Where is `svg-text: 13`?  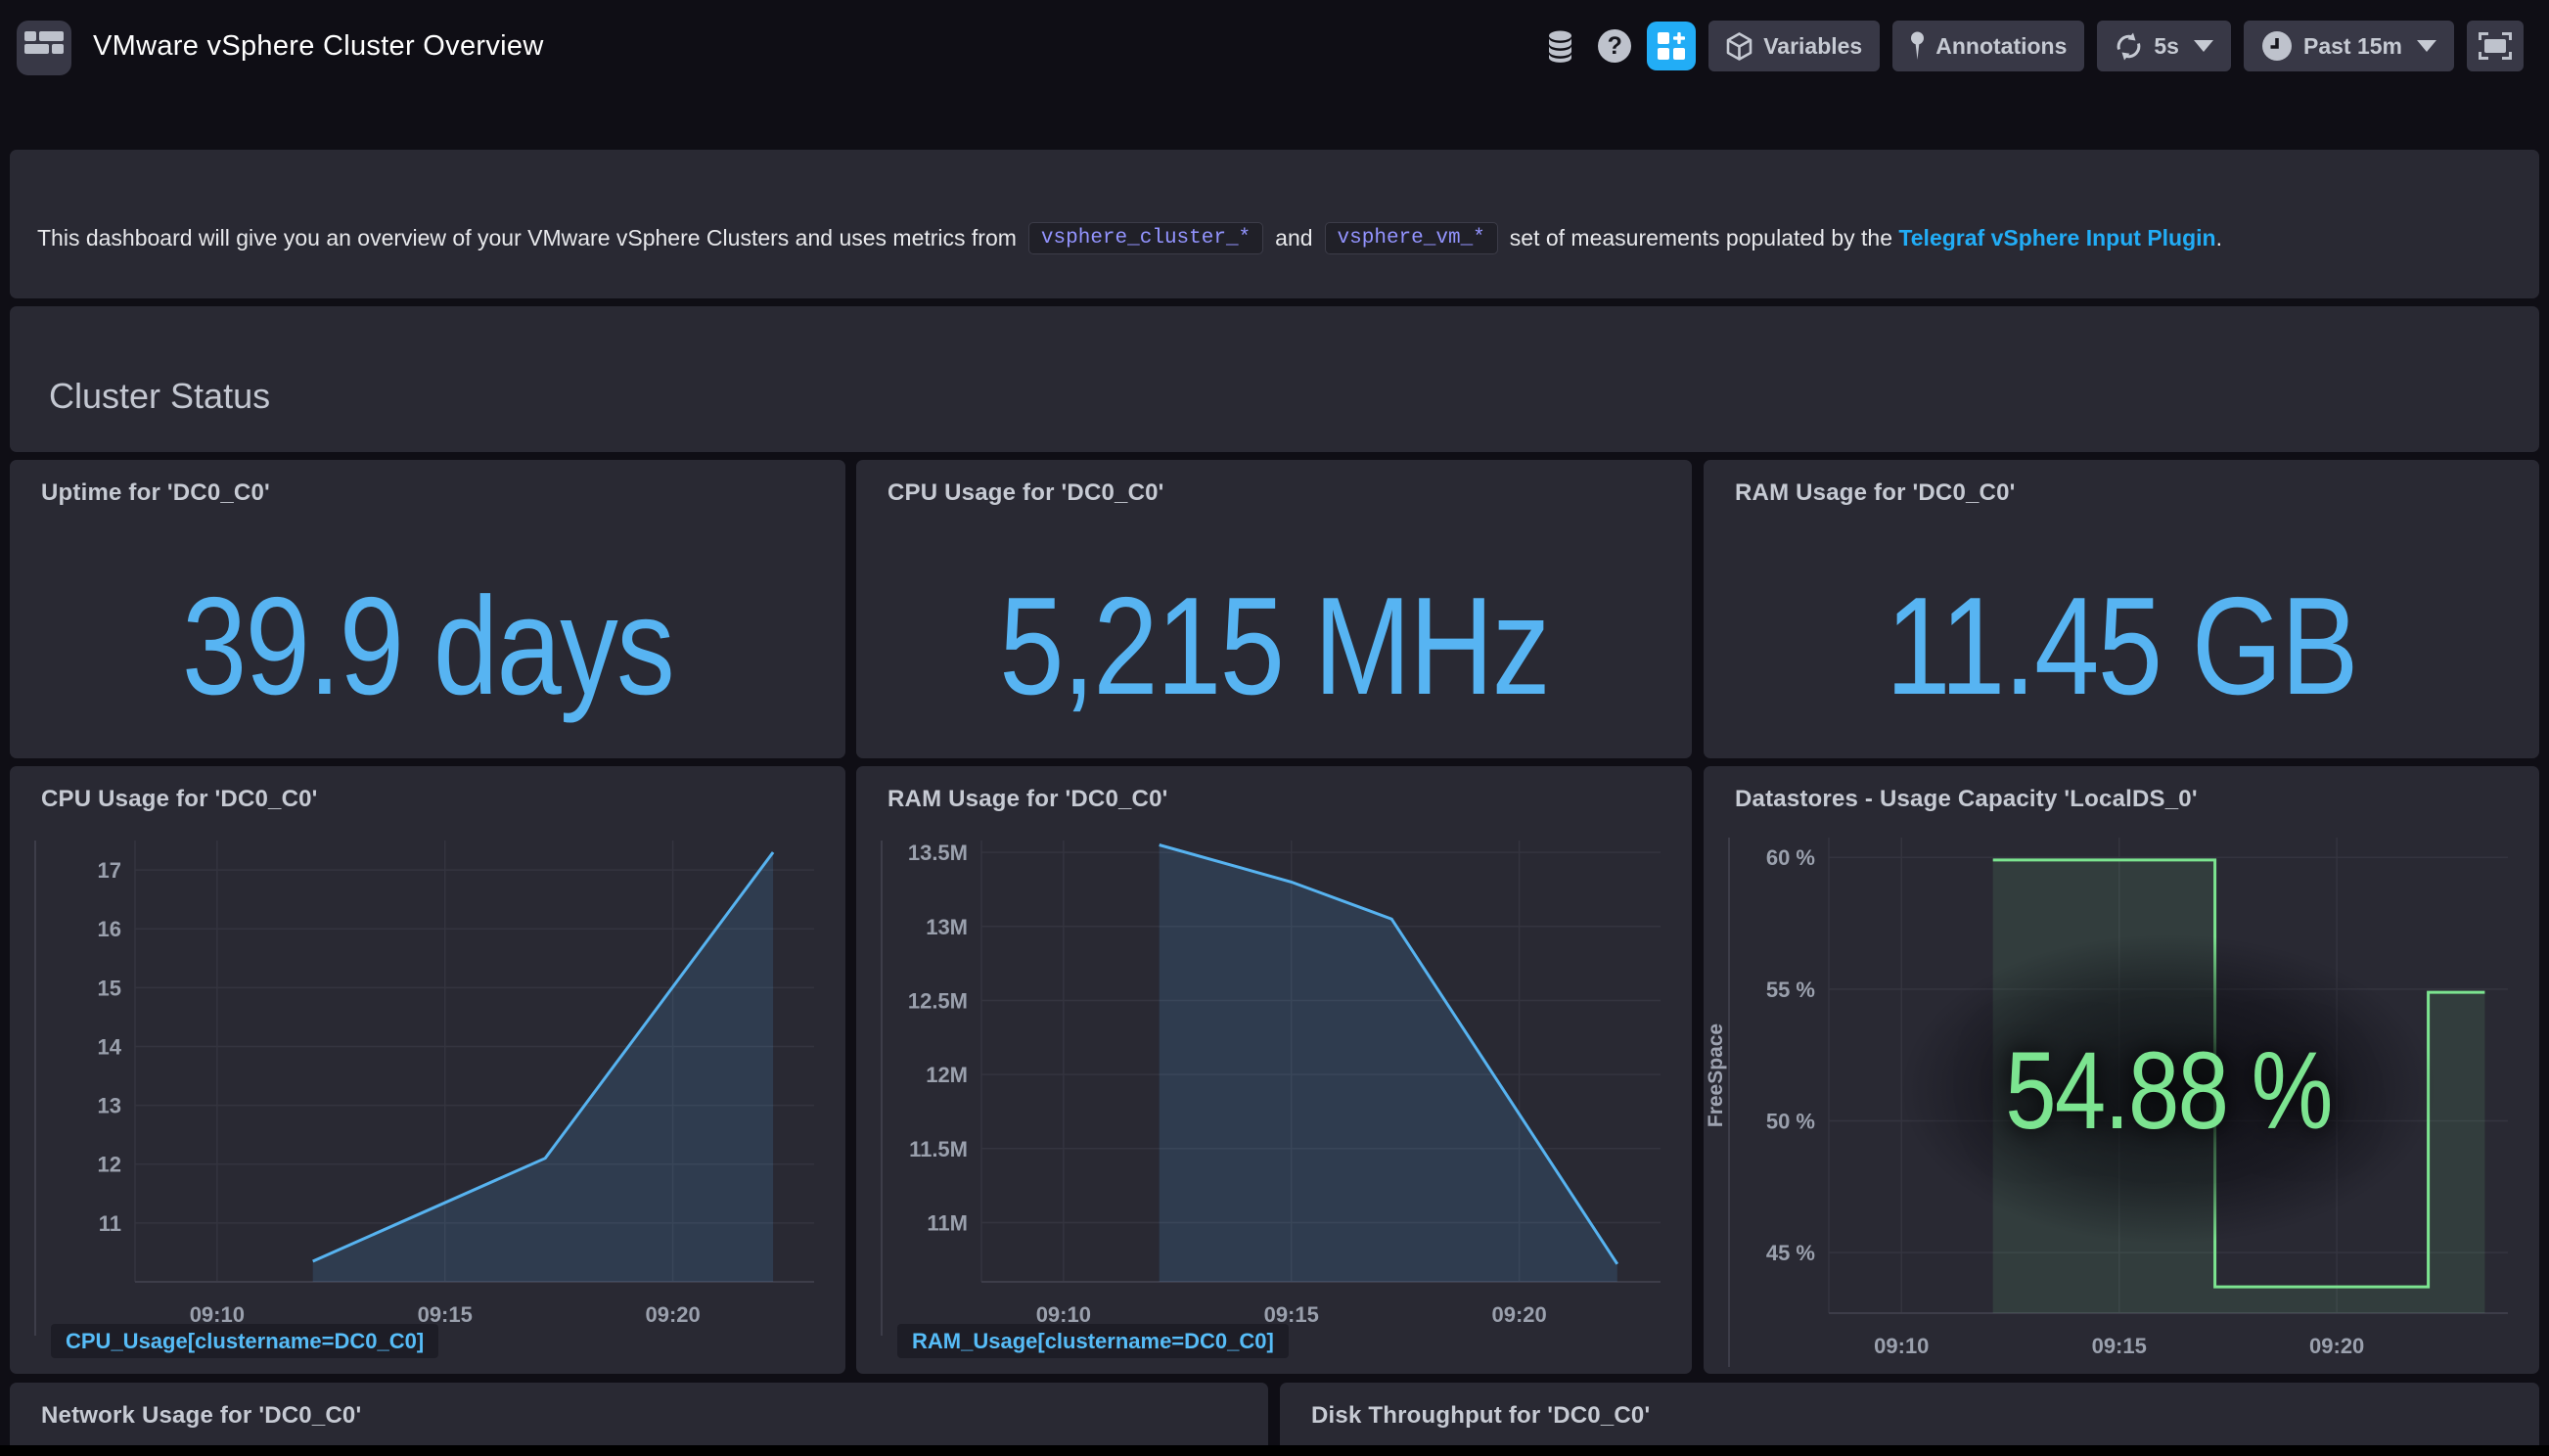 svg-text: 13 is located at coordinates (109, 1106).